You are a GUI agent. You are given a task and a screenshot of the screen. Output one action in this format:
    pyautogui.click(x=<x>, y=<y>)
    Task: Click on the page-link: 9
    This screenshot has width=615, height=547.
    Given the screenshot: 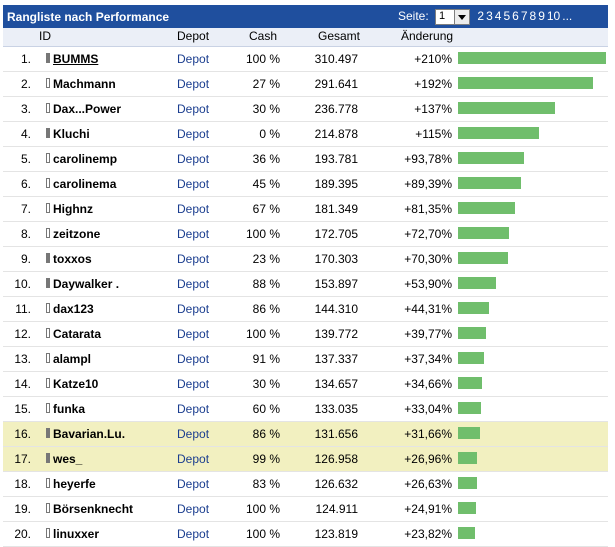 What is the action you would take?
    pyautogui.click(x=541, y=16)
    